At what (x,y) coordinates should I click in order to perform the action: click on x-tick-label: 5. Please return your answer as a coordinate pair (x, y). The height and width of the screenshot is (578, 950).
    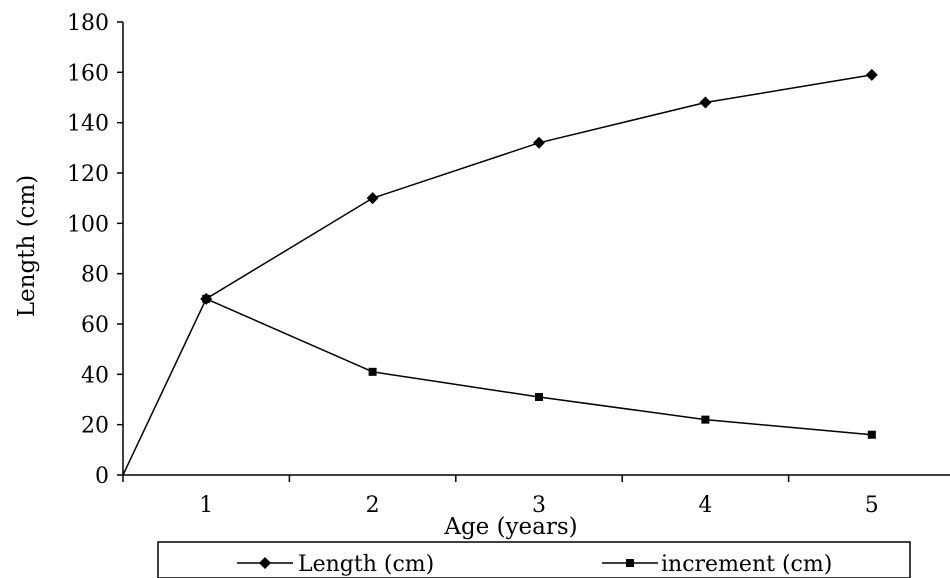
    Looking at the image, I should click on (872, 505).